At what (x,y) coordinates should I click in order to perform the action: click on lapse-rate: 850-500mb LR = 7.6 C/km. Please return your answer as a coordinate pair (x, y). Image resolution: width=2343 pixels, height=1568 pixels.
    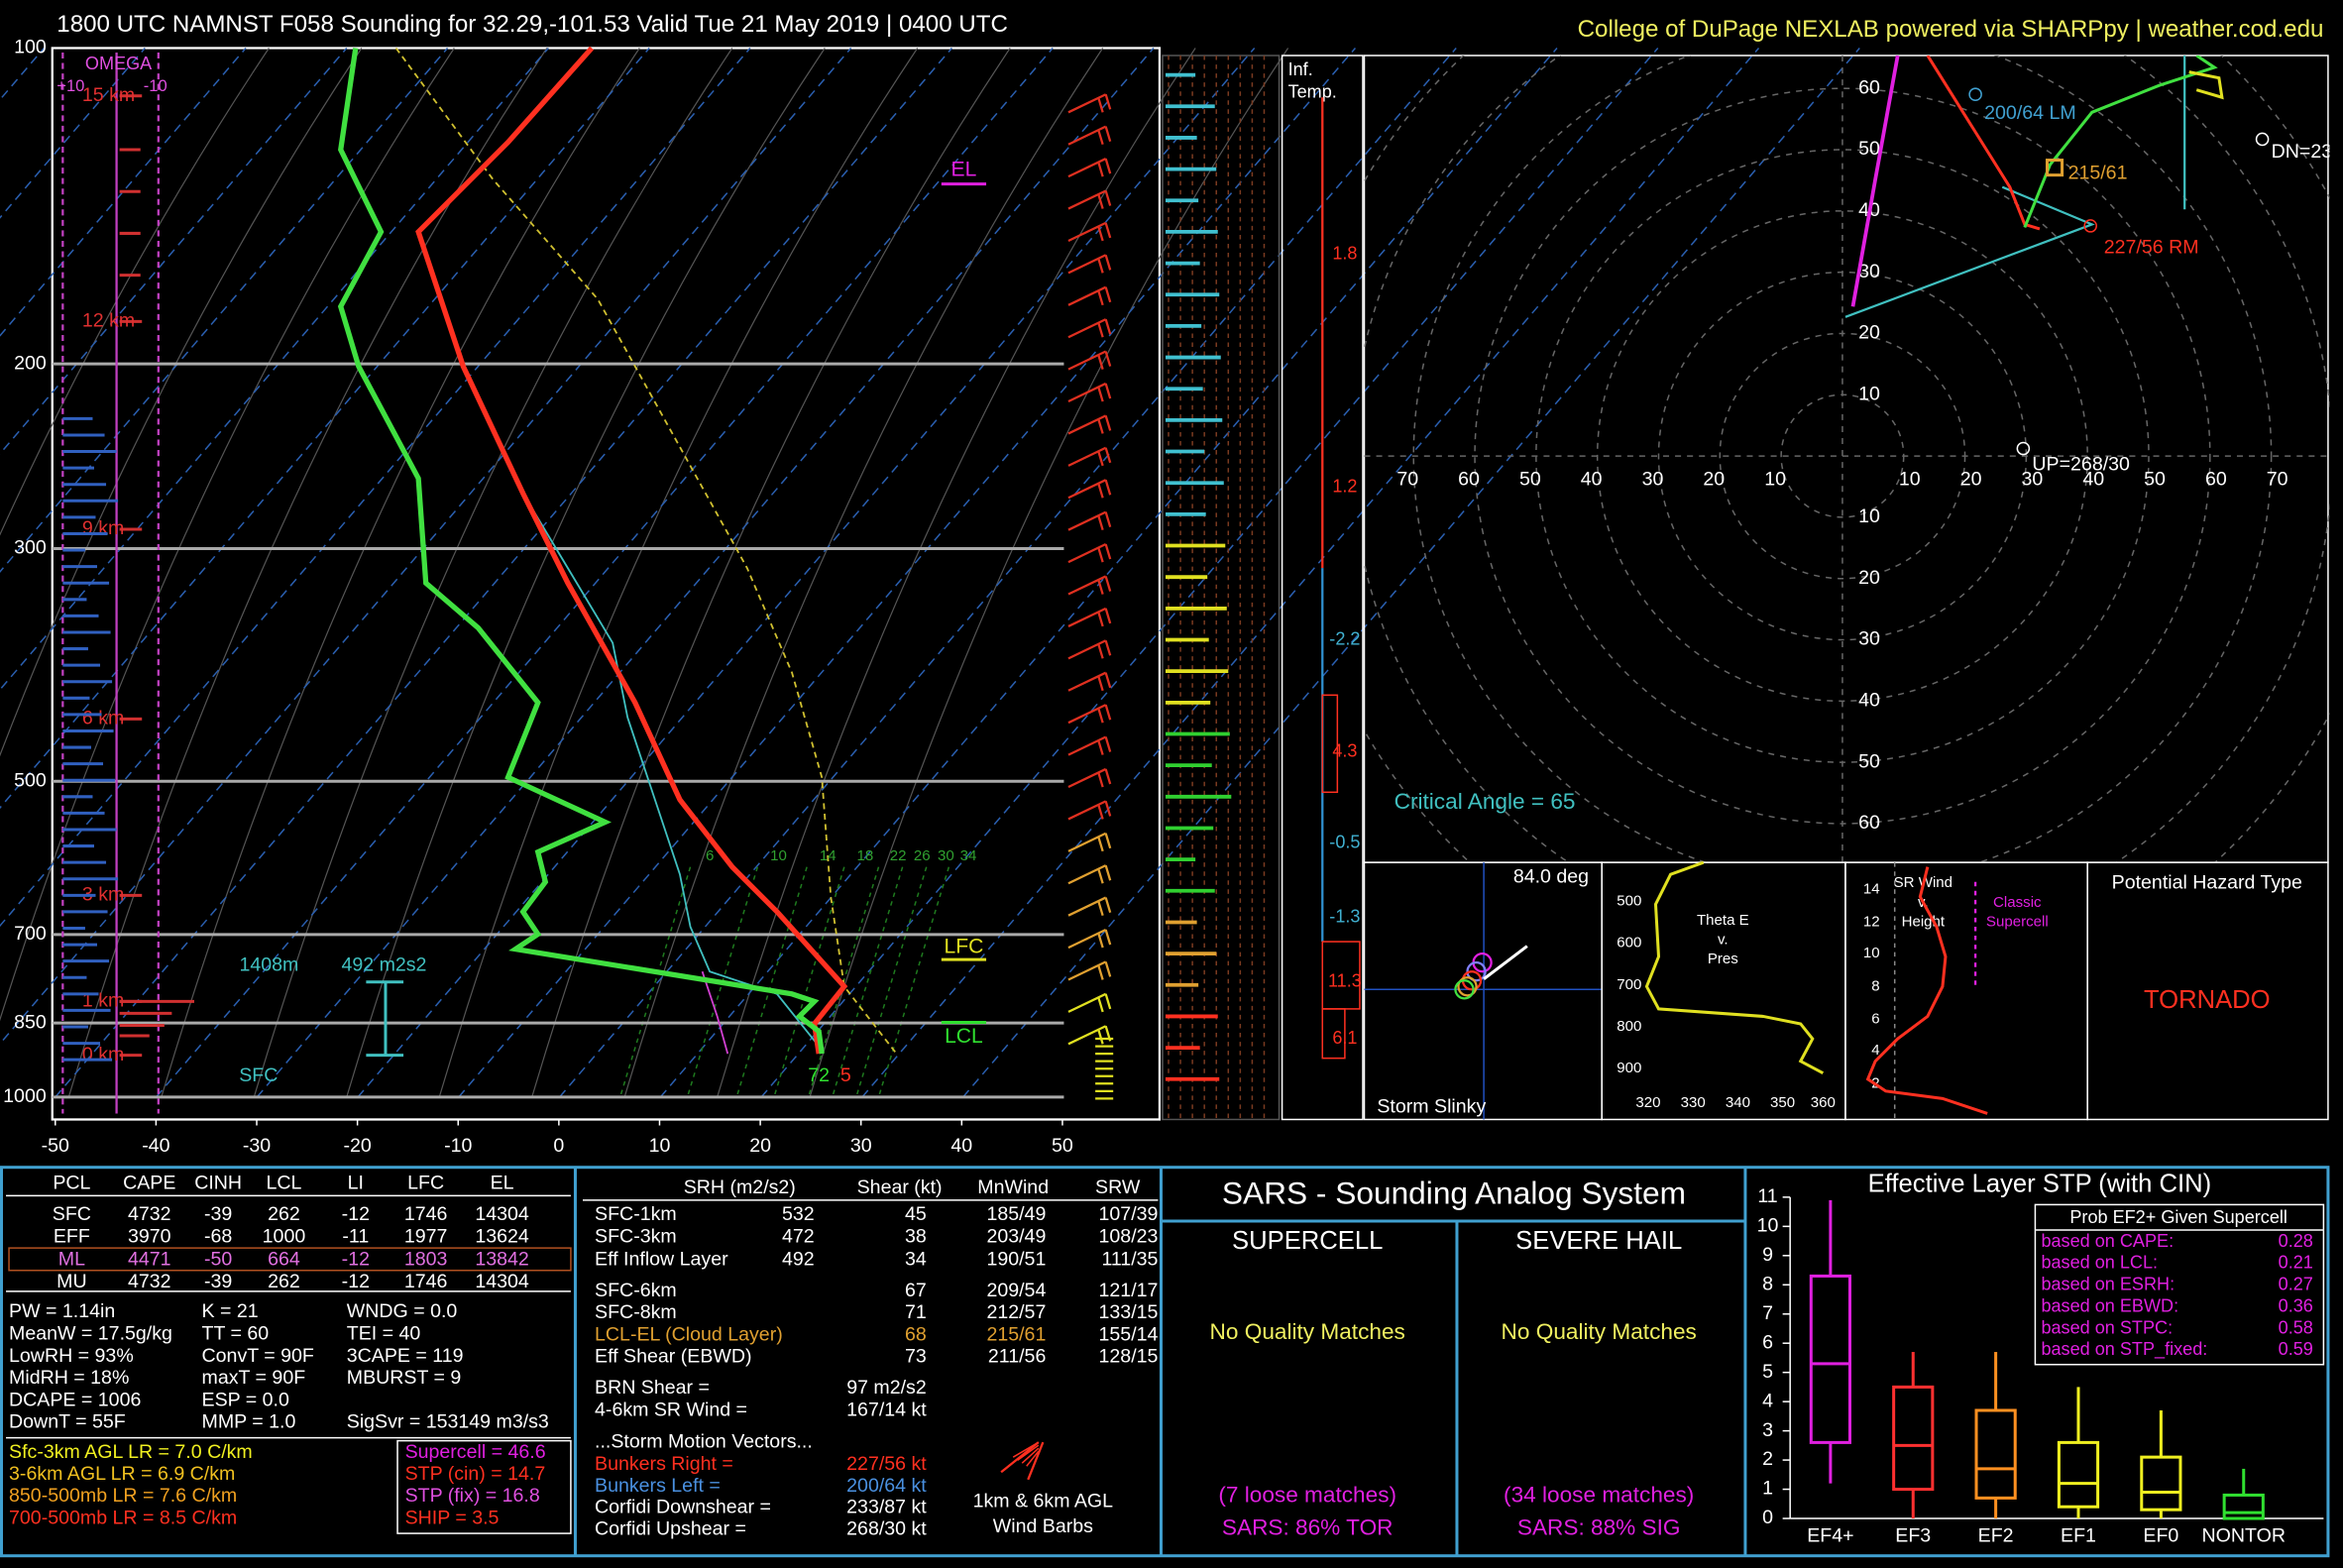
    Looking at the image, I should click on (123, 1496).